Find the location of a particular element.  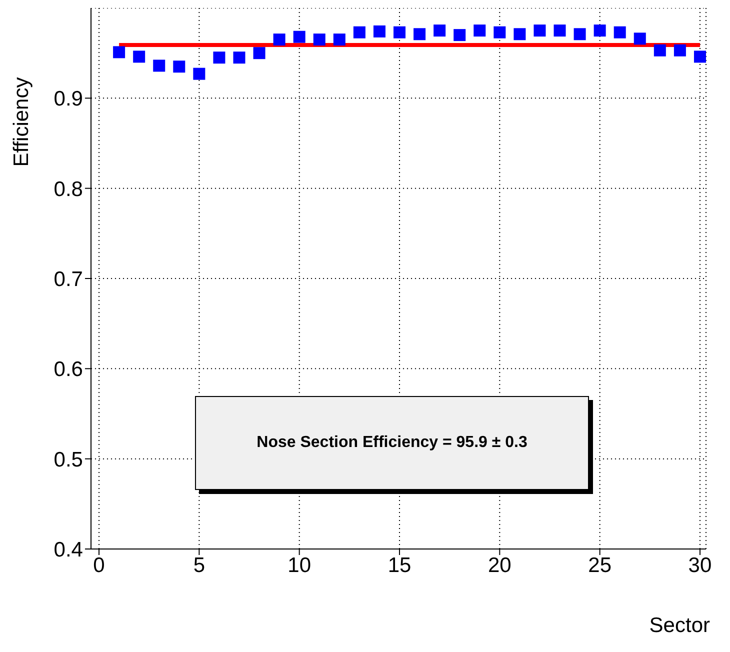

x-tick-label: 30 is located at coordinates (700, 565).